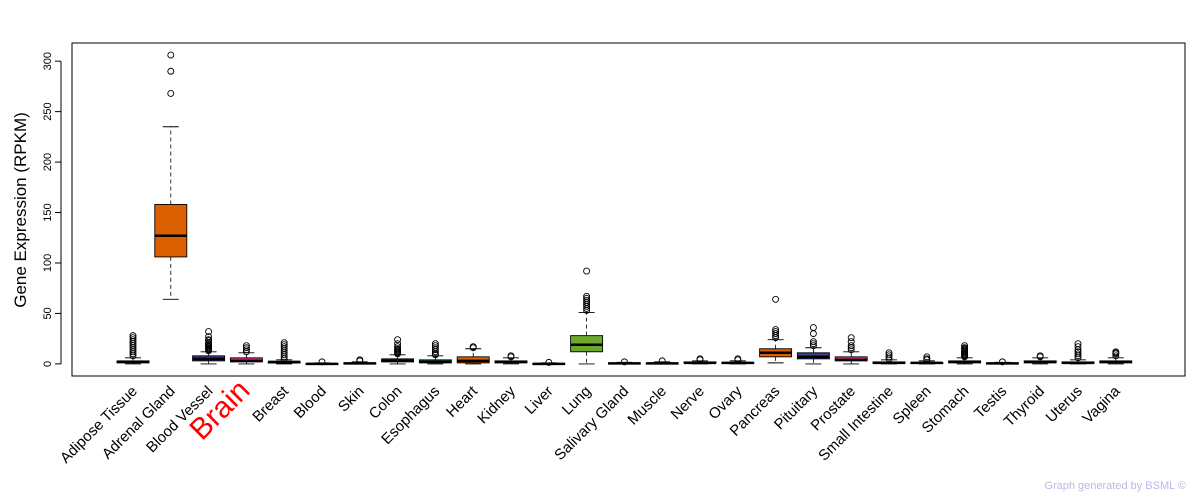 The image size is (1200, 500). What do you see at coordinates (1101, 404) in the screenshot?
I see `x-tick-label-vagina: Vagina` at bounding box center [1101, 404].